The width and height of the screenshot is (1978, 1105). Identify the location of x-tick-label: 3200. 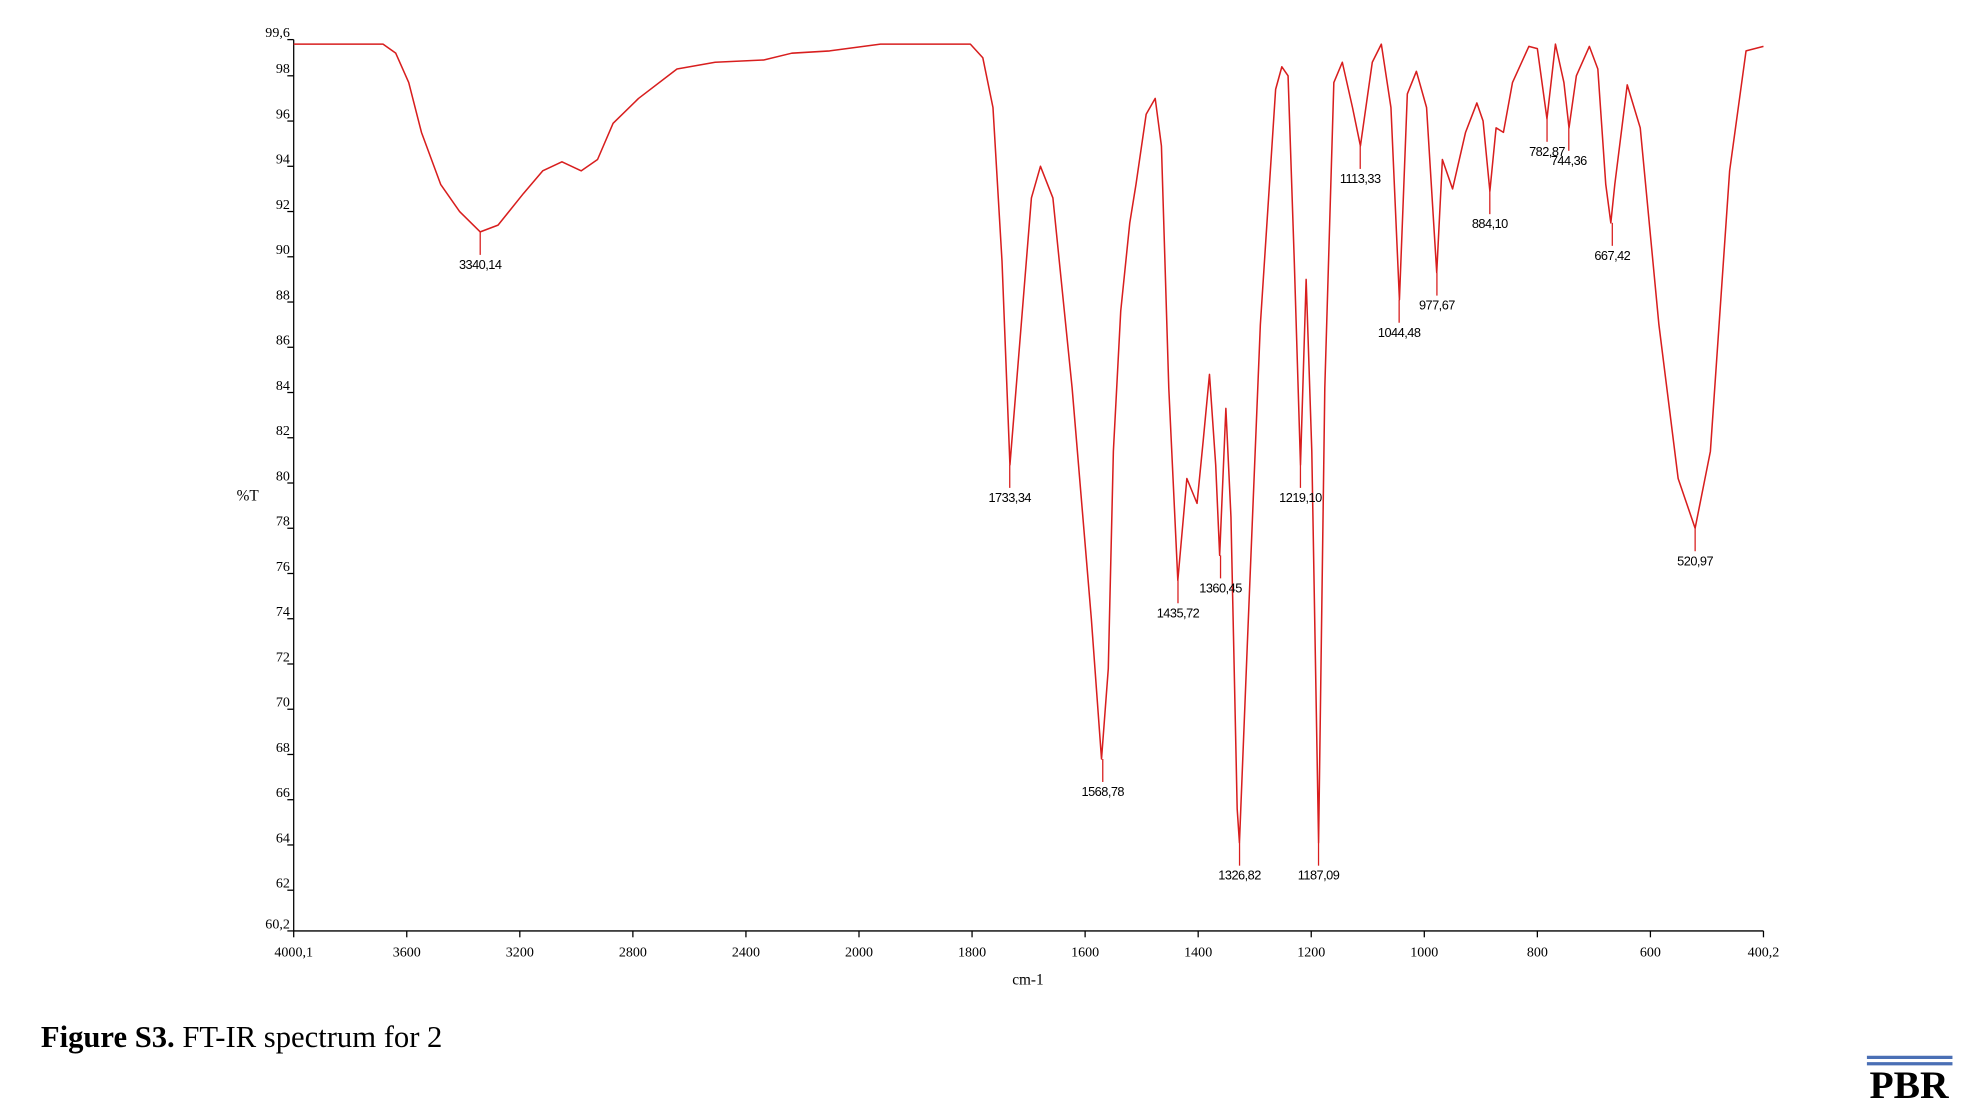
(520, 952).